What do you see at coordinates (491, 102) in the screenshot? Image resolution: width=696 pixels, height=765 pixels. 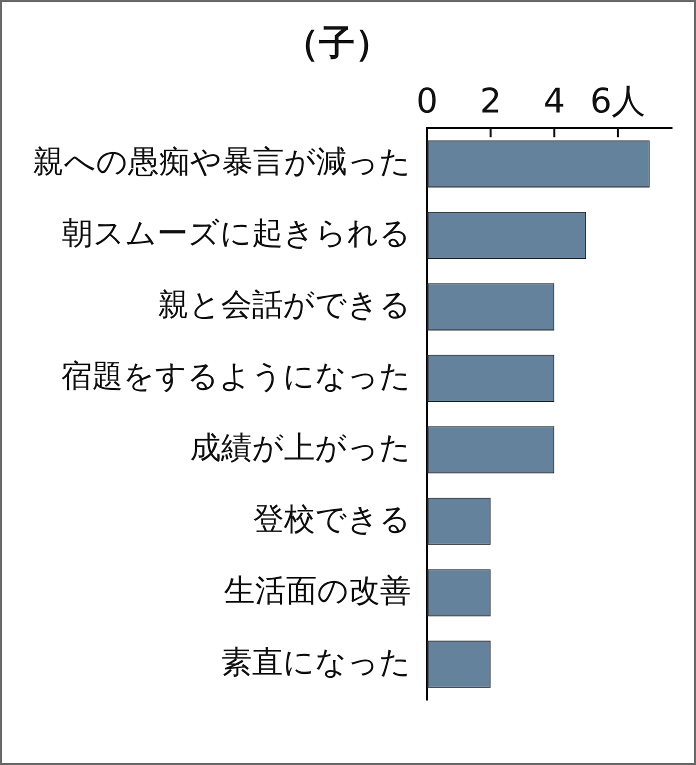 I see `x-tick-label: 2` at bounding box center [491, 102].